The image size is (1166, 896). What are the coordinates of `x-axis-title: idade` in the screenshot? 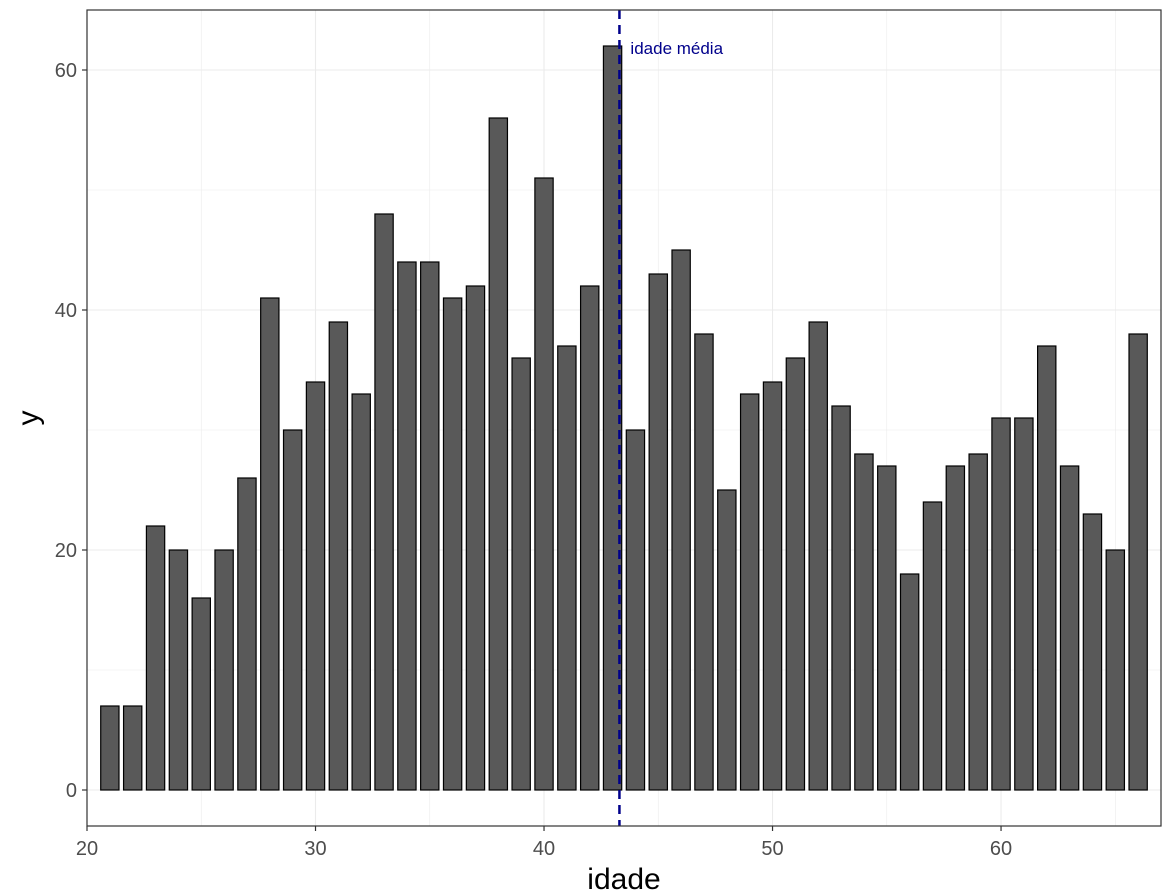 It's located at (623, 879).